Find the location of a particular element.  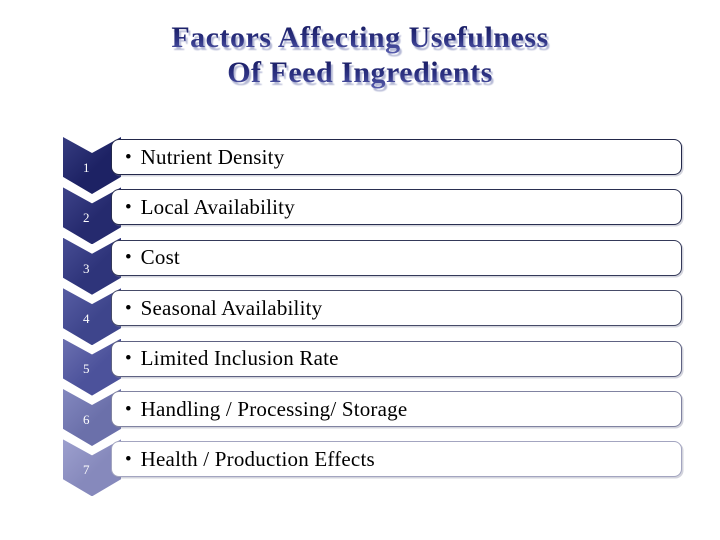

item-label: Local Availability is located at coordinates (217, 206).